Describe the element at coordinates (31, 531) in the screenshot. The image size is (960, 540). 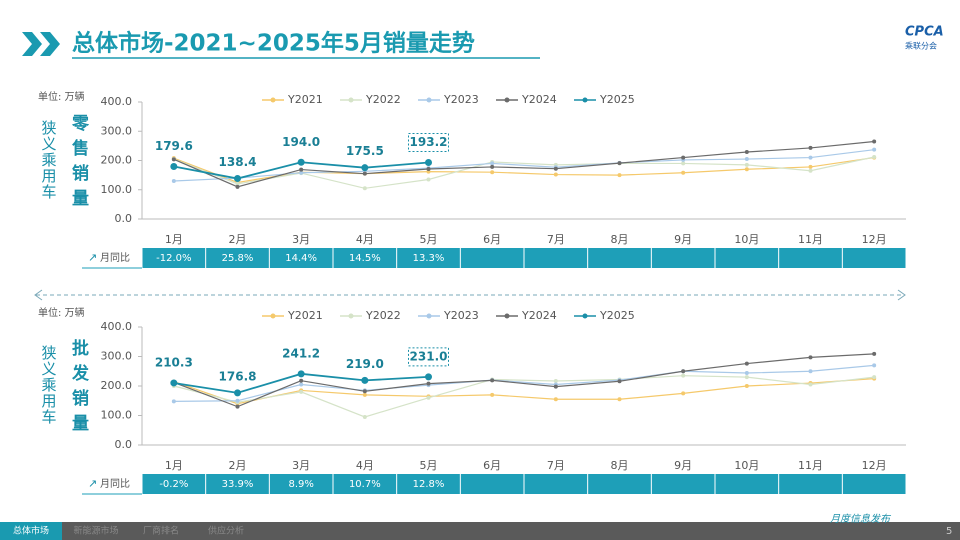
I see `footer-tab: 总体市场` at that location.